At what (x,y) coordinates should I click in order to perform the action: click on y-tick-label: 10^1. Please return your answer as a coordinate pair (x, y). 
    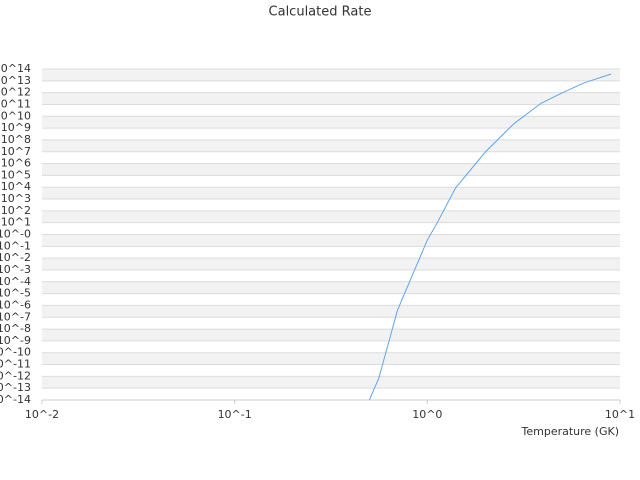
    Looking at the image, I should click on (16, 222).